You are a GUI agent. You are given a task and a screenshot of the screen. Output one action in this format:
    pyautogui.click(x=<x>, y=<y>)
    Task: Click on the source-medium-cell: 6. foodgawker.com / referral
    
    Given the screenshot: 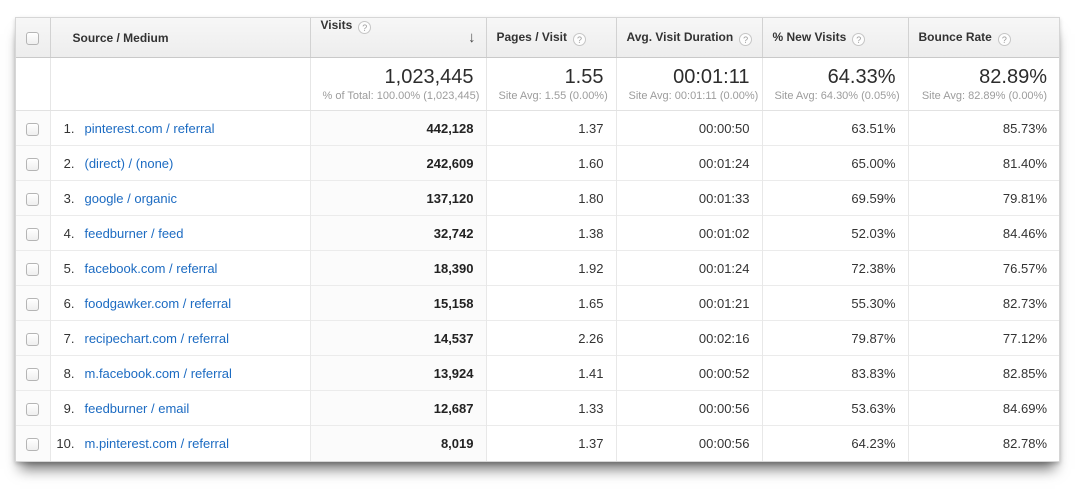 What is the action you would take?
    pyautogui.click(x=179, y=303)
    